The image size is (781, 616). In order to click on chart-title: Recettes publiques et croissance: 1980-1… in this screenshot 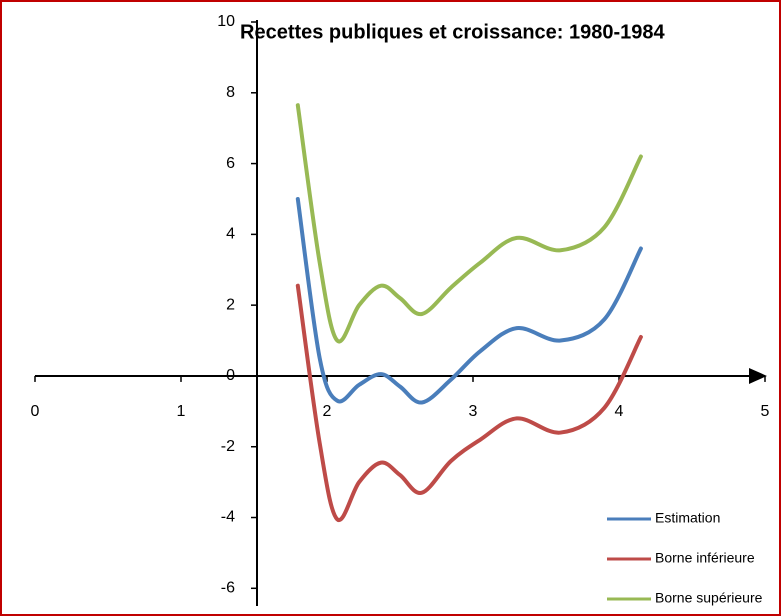, I will do `click(453, 32)`.